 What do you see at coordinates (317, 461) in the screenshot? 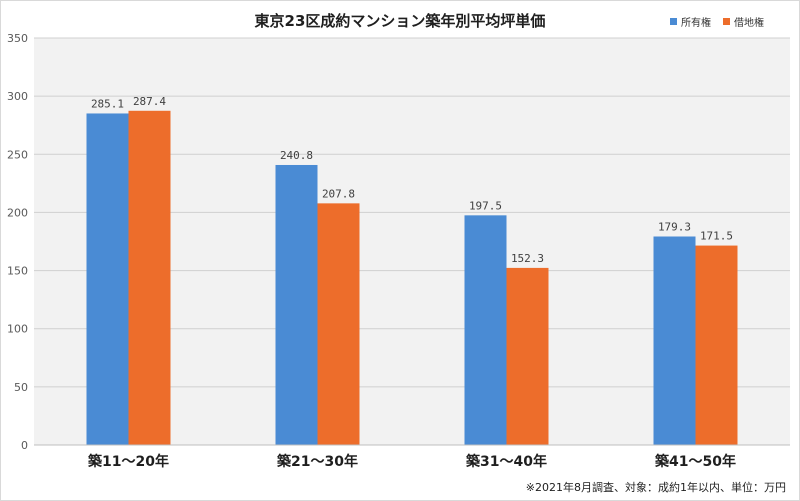
I see `x-category-label: 築21～30年` at bounding box center [317, 461].